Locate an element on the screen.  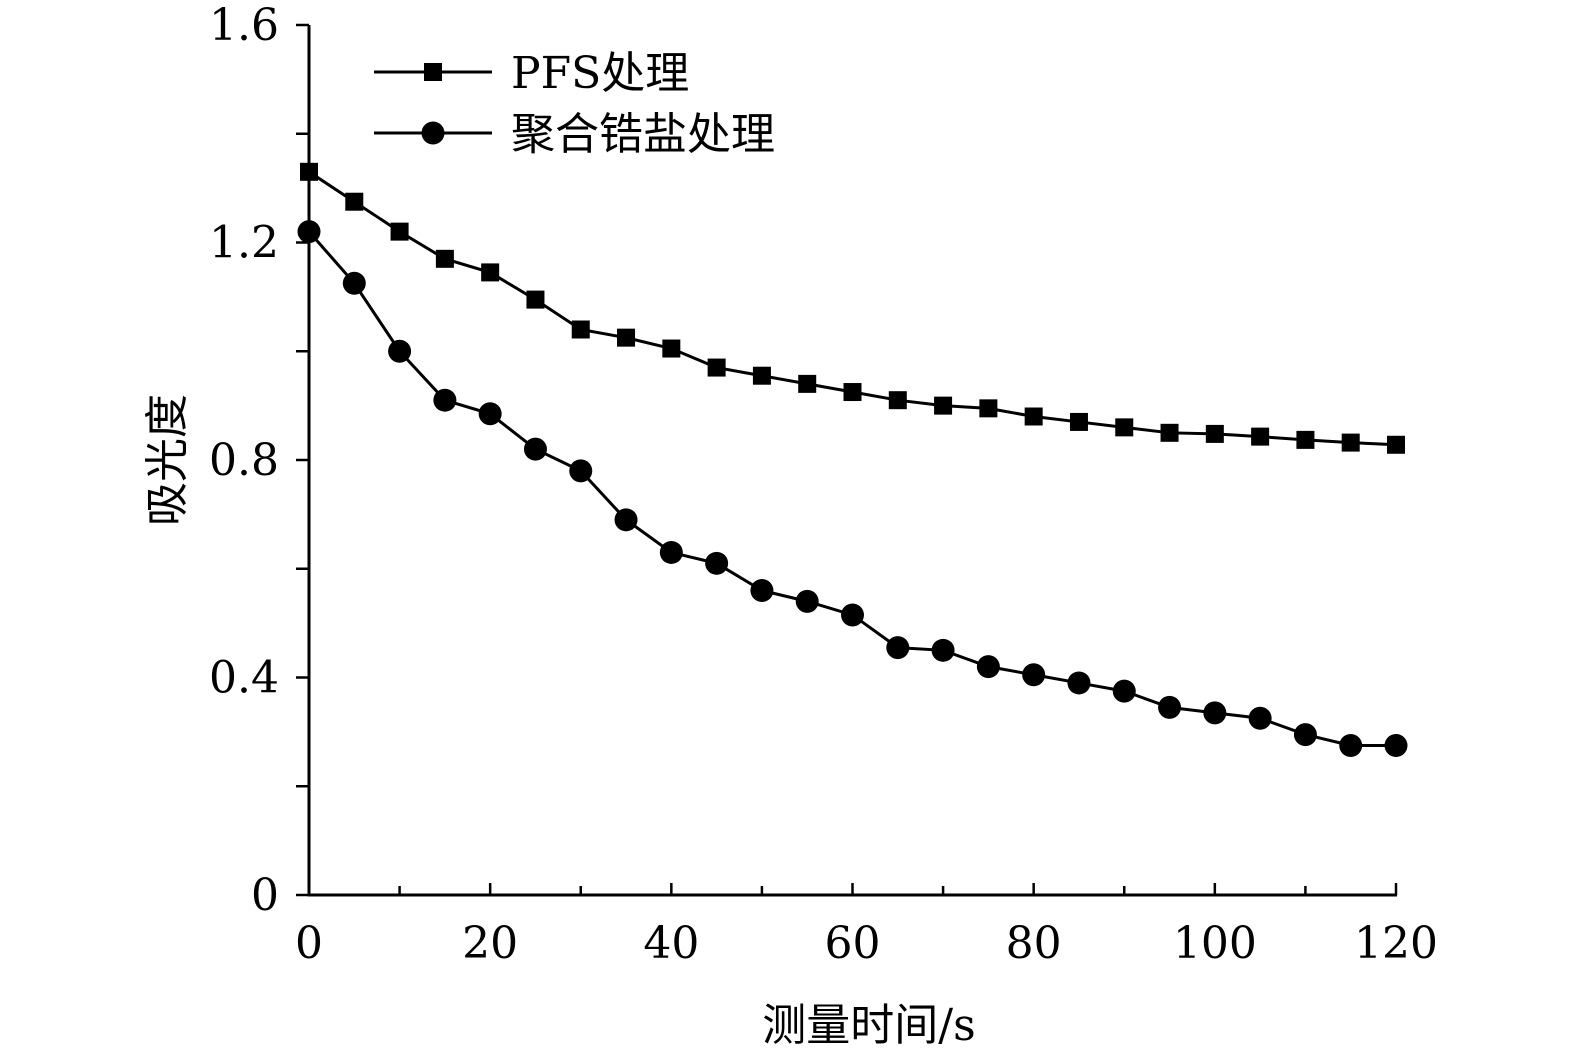
y-axis-label: 吸光度 is located at coordinates (167, 460).